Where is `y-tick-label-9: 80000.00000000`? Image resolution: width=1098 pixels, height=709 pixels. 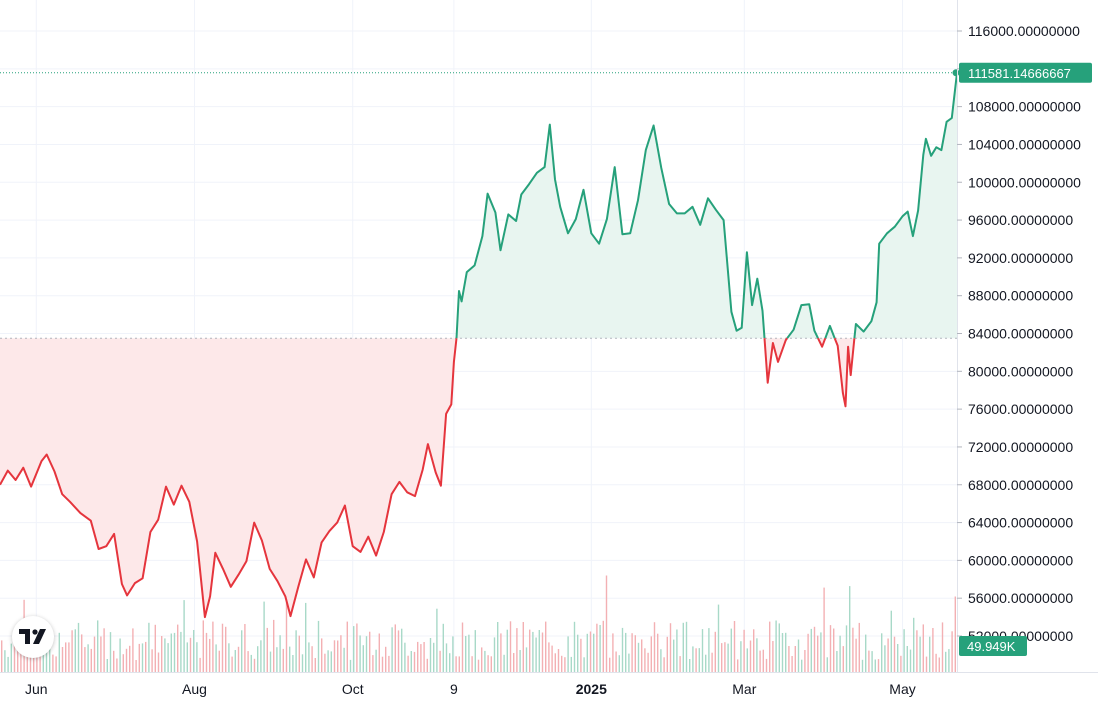
y-tick-label-9: 80000.00000000 is located at coordinates (1020, 371).